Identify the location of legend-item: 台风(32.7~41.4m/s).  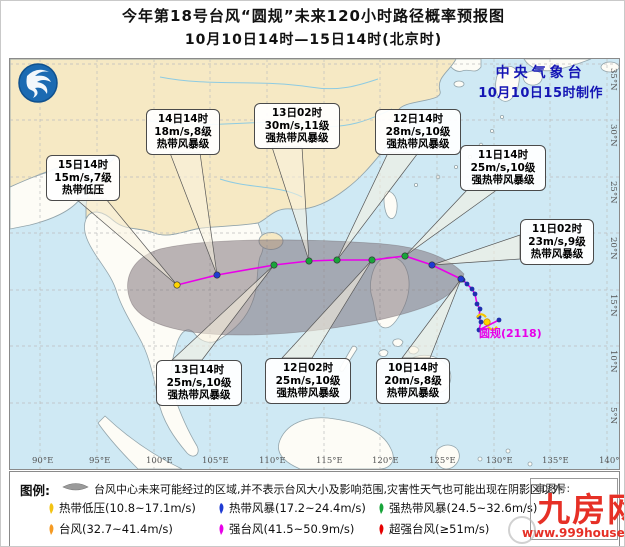
(109, 529).